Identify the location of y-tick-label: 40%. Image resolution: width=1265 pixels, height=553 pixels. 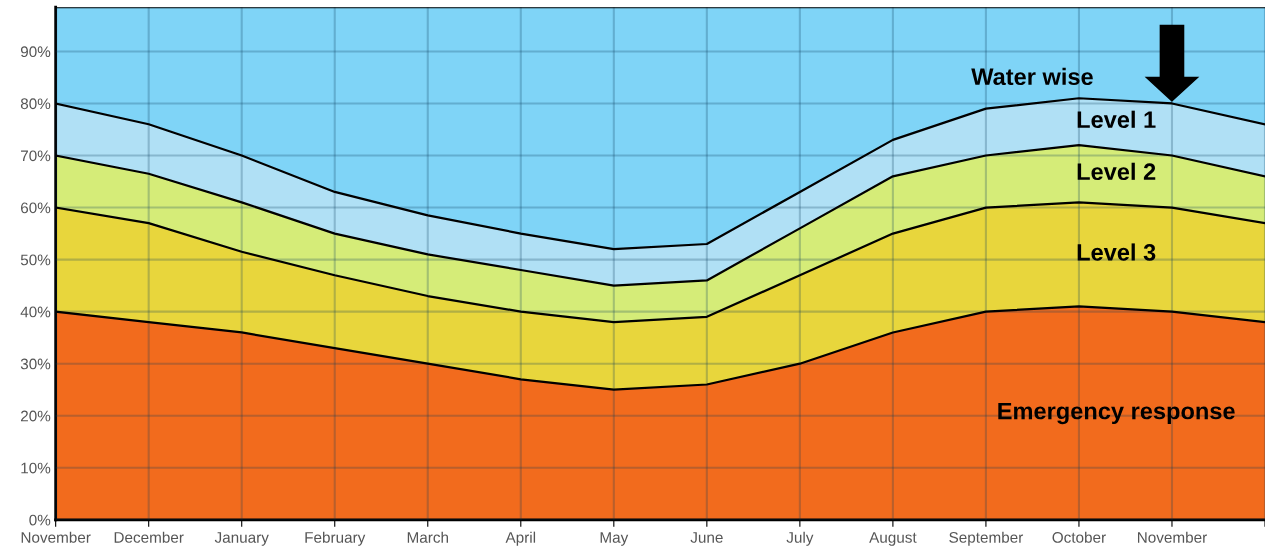
(35, 312).